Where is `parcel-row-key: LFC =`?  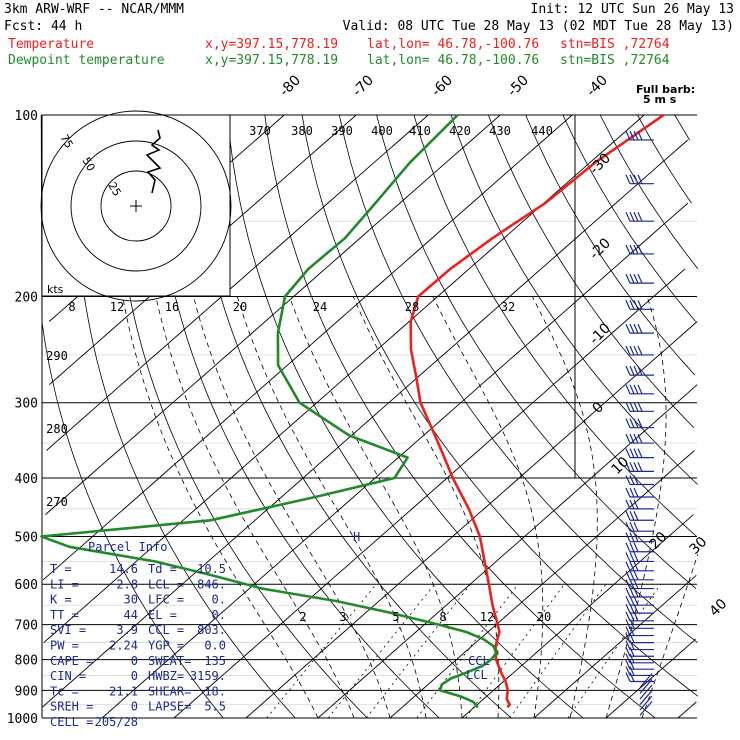 parcel-row-key: LFC = is located at coordinates (166, 600).